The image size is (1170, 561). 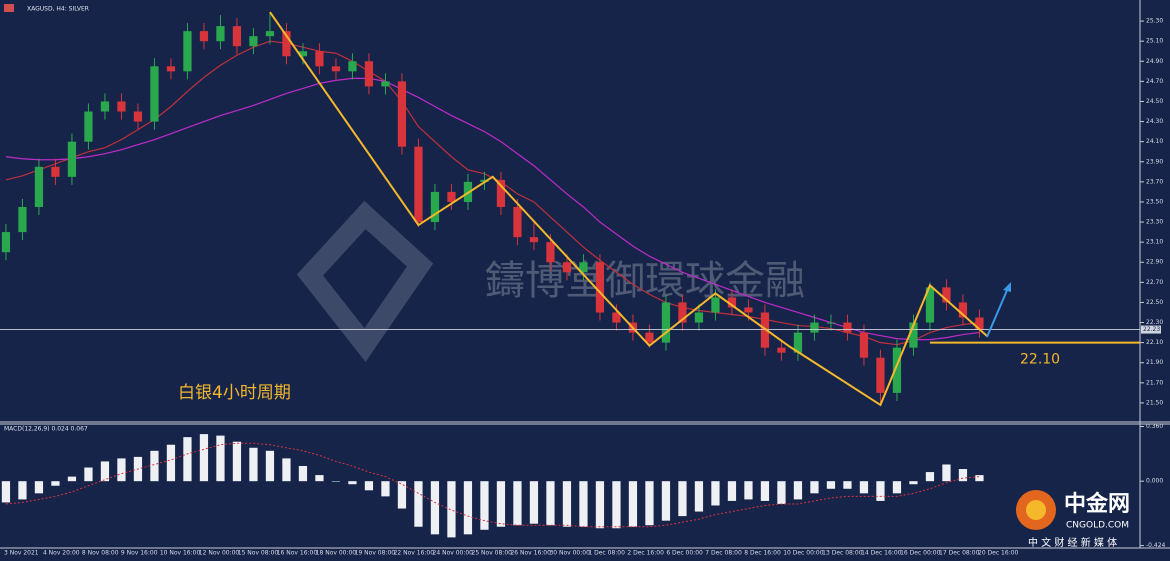 I want to click on x-tick-label: 8 Nov 08:00, so click(x=100, y=553).